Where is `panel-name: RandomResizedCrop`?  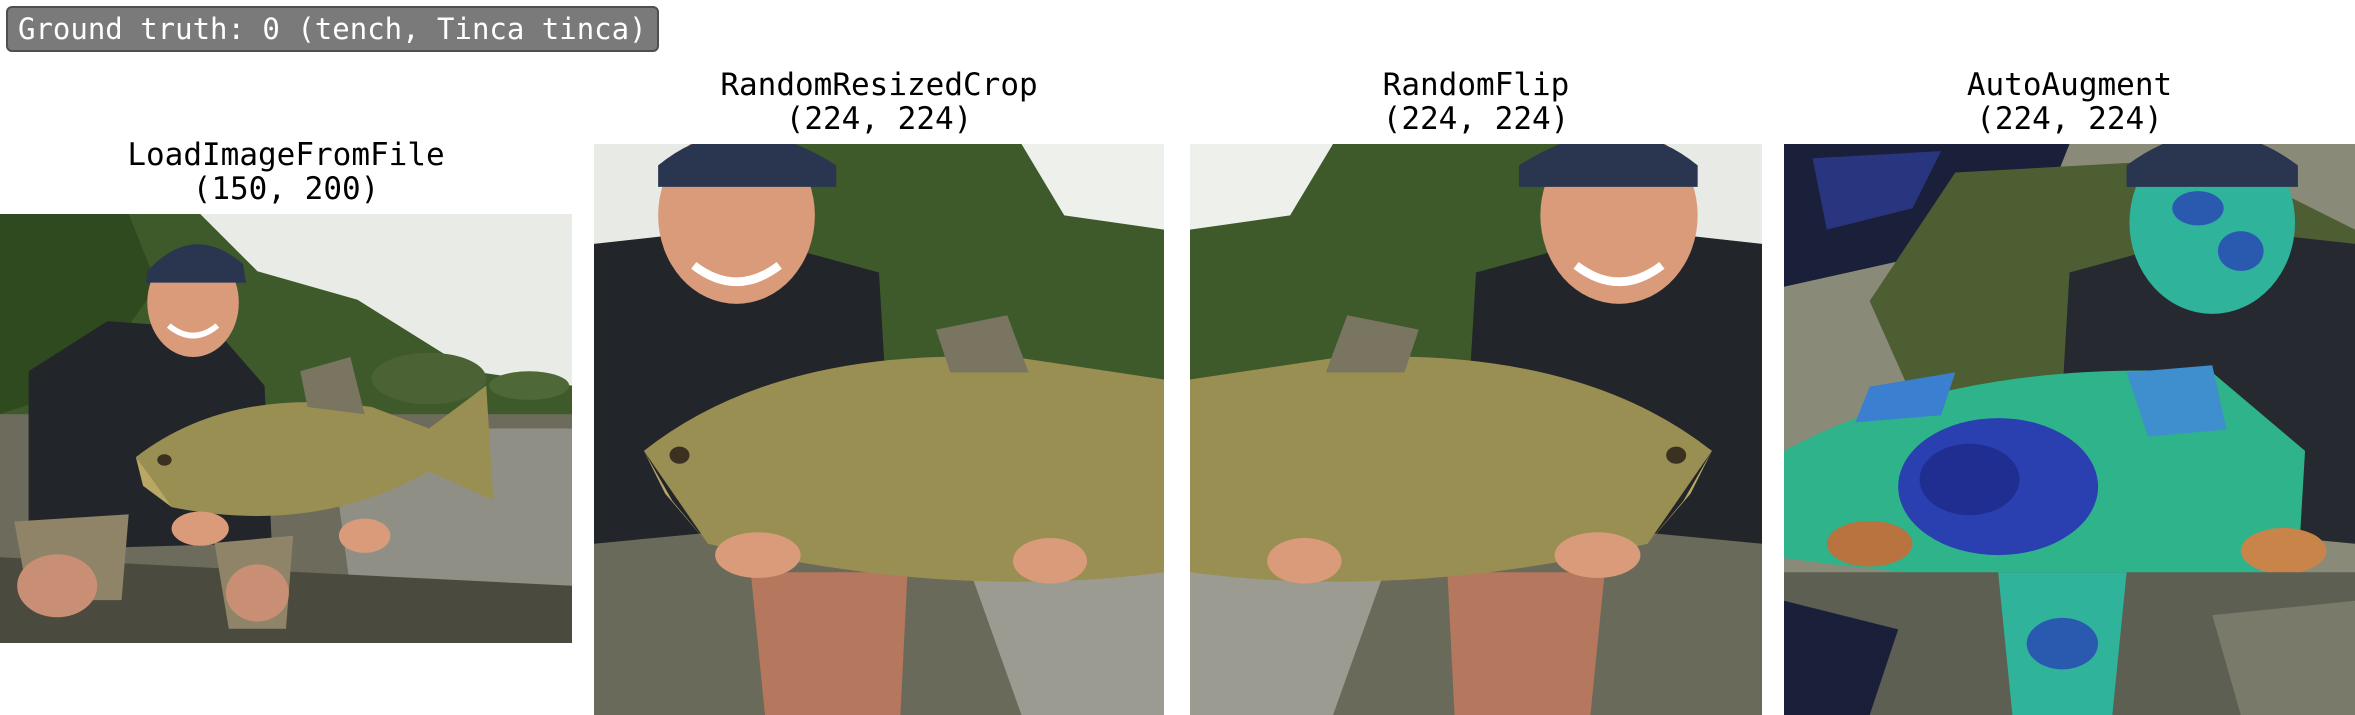 panel-name: RandomResizedCrop is located at coordinates (879, 85).